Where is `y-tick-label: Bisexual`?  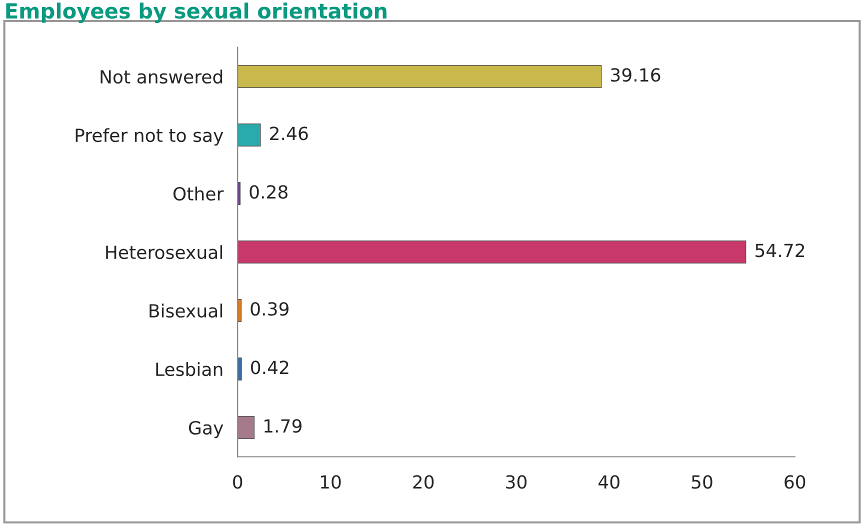 y-tick-label: Bisexual is located at coordinates (186, 311).